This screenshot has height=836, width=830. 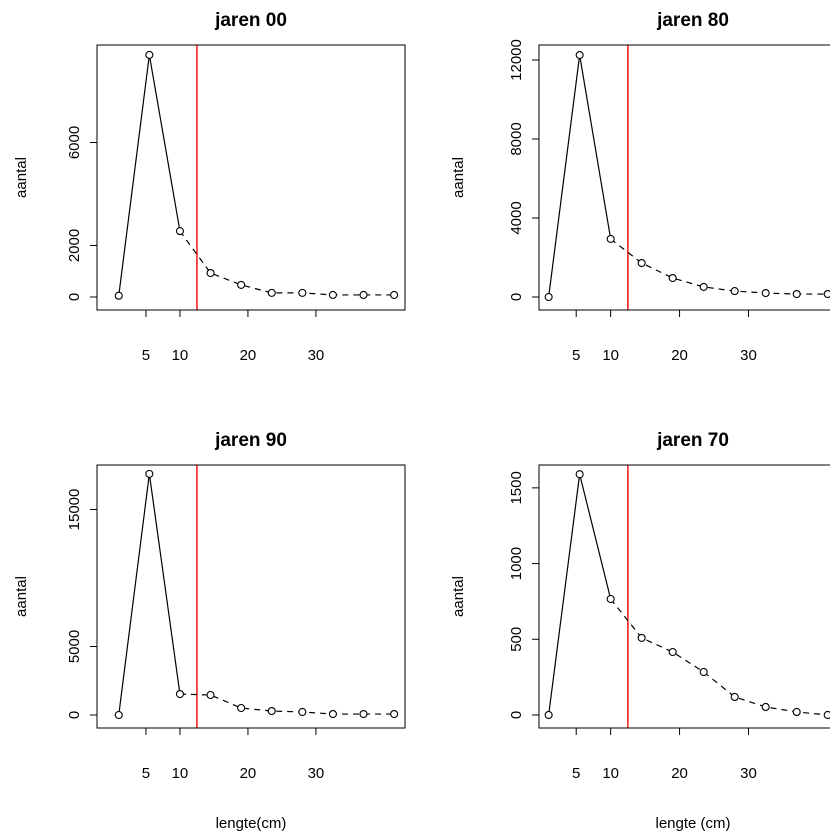 I want to click on chart-title: jaren 80, so click(x=692, y=20).